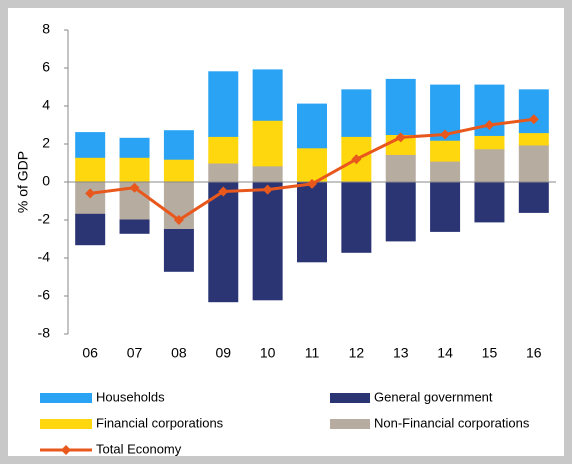 This screenshot has height=464, width=572. I want to click on y-tick-label: 8, so click(46, 29).